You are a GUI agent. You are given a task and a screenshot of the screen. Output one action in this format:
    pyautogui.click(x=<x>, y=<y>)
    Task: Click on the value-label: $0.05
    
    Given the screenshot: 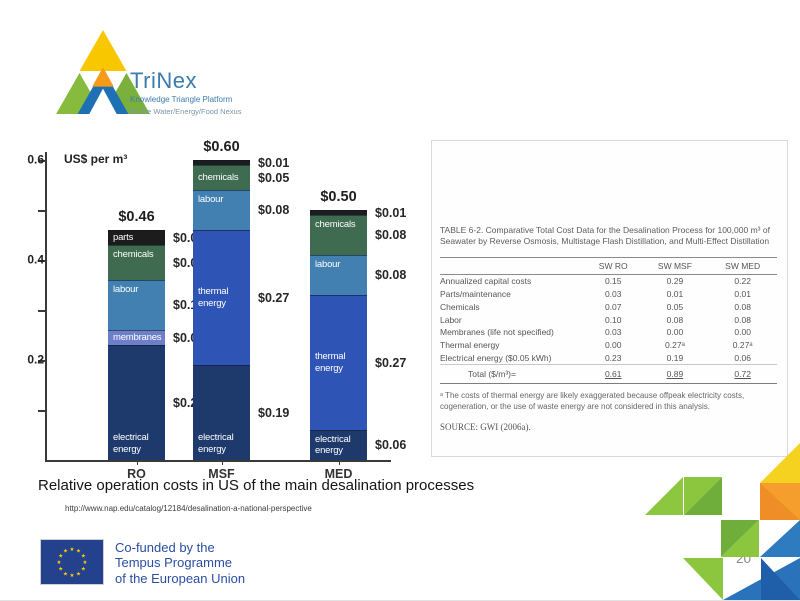 What is the action you would take?
    pyautogui.click(x=274, y=177)
    